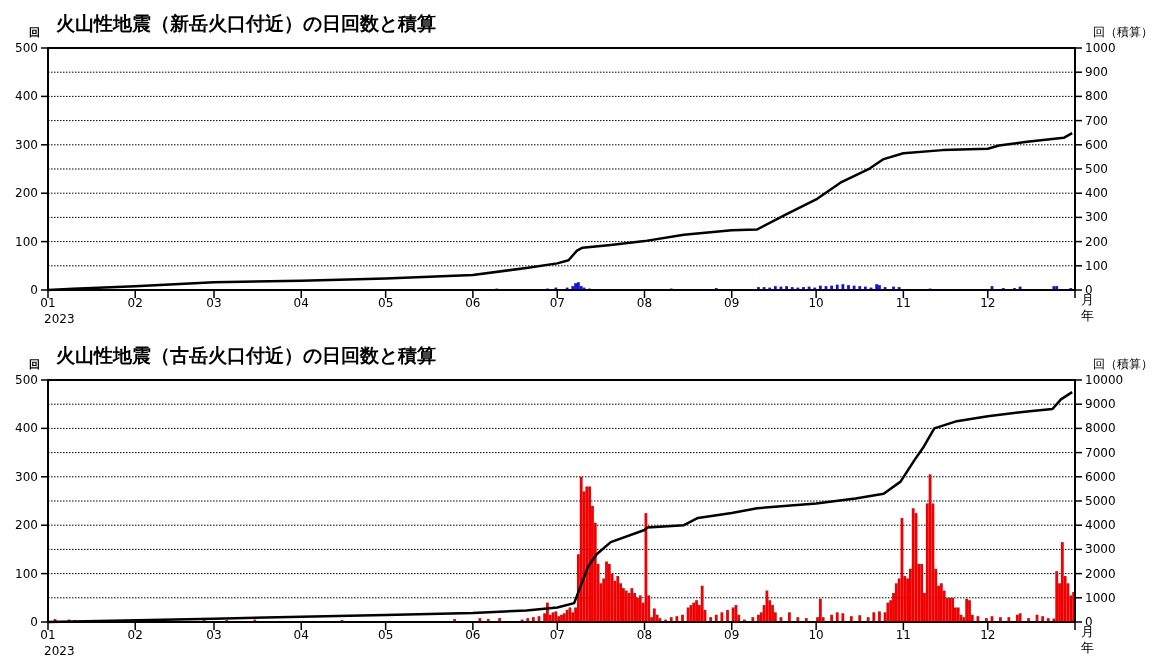 The height and width of the screenshot is (659, 1162). I want to click on y2-tick-label: 8000, so click(1100, 428).